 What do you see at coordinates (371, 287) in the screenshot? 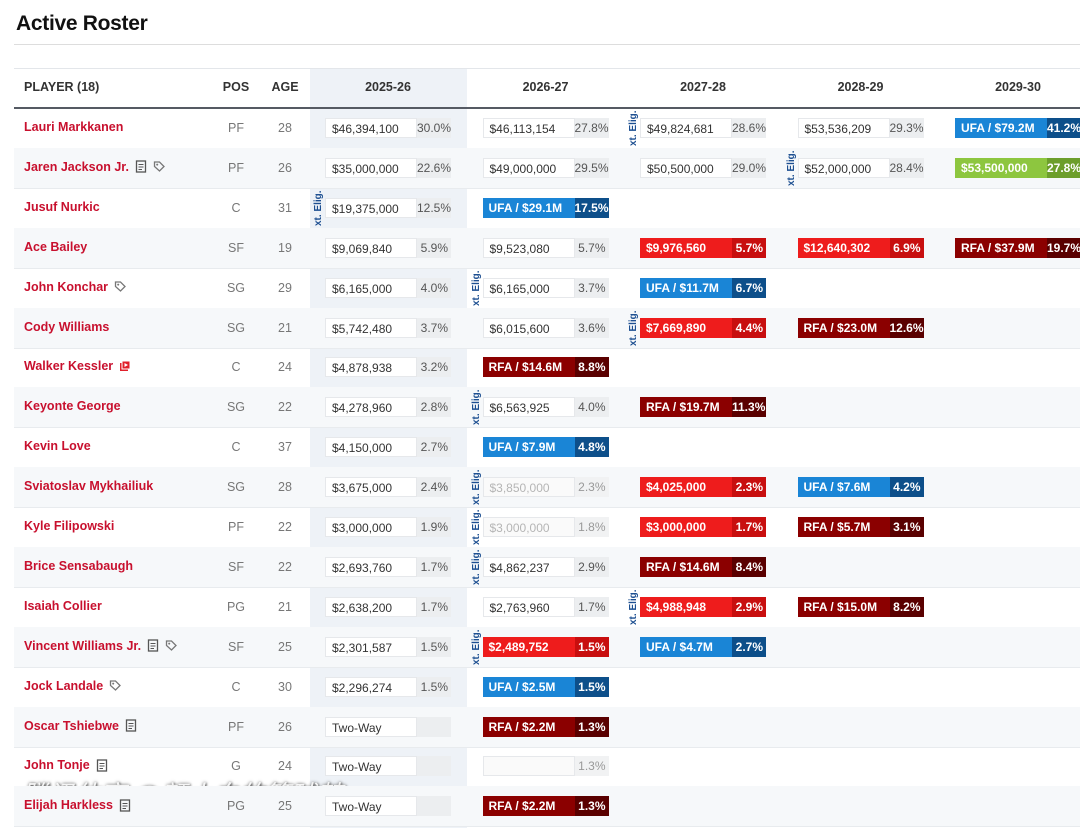
I see `salary-amount: $6,165,000` at bounding box center [371, 287].